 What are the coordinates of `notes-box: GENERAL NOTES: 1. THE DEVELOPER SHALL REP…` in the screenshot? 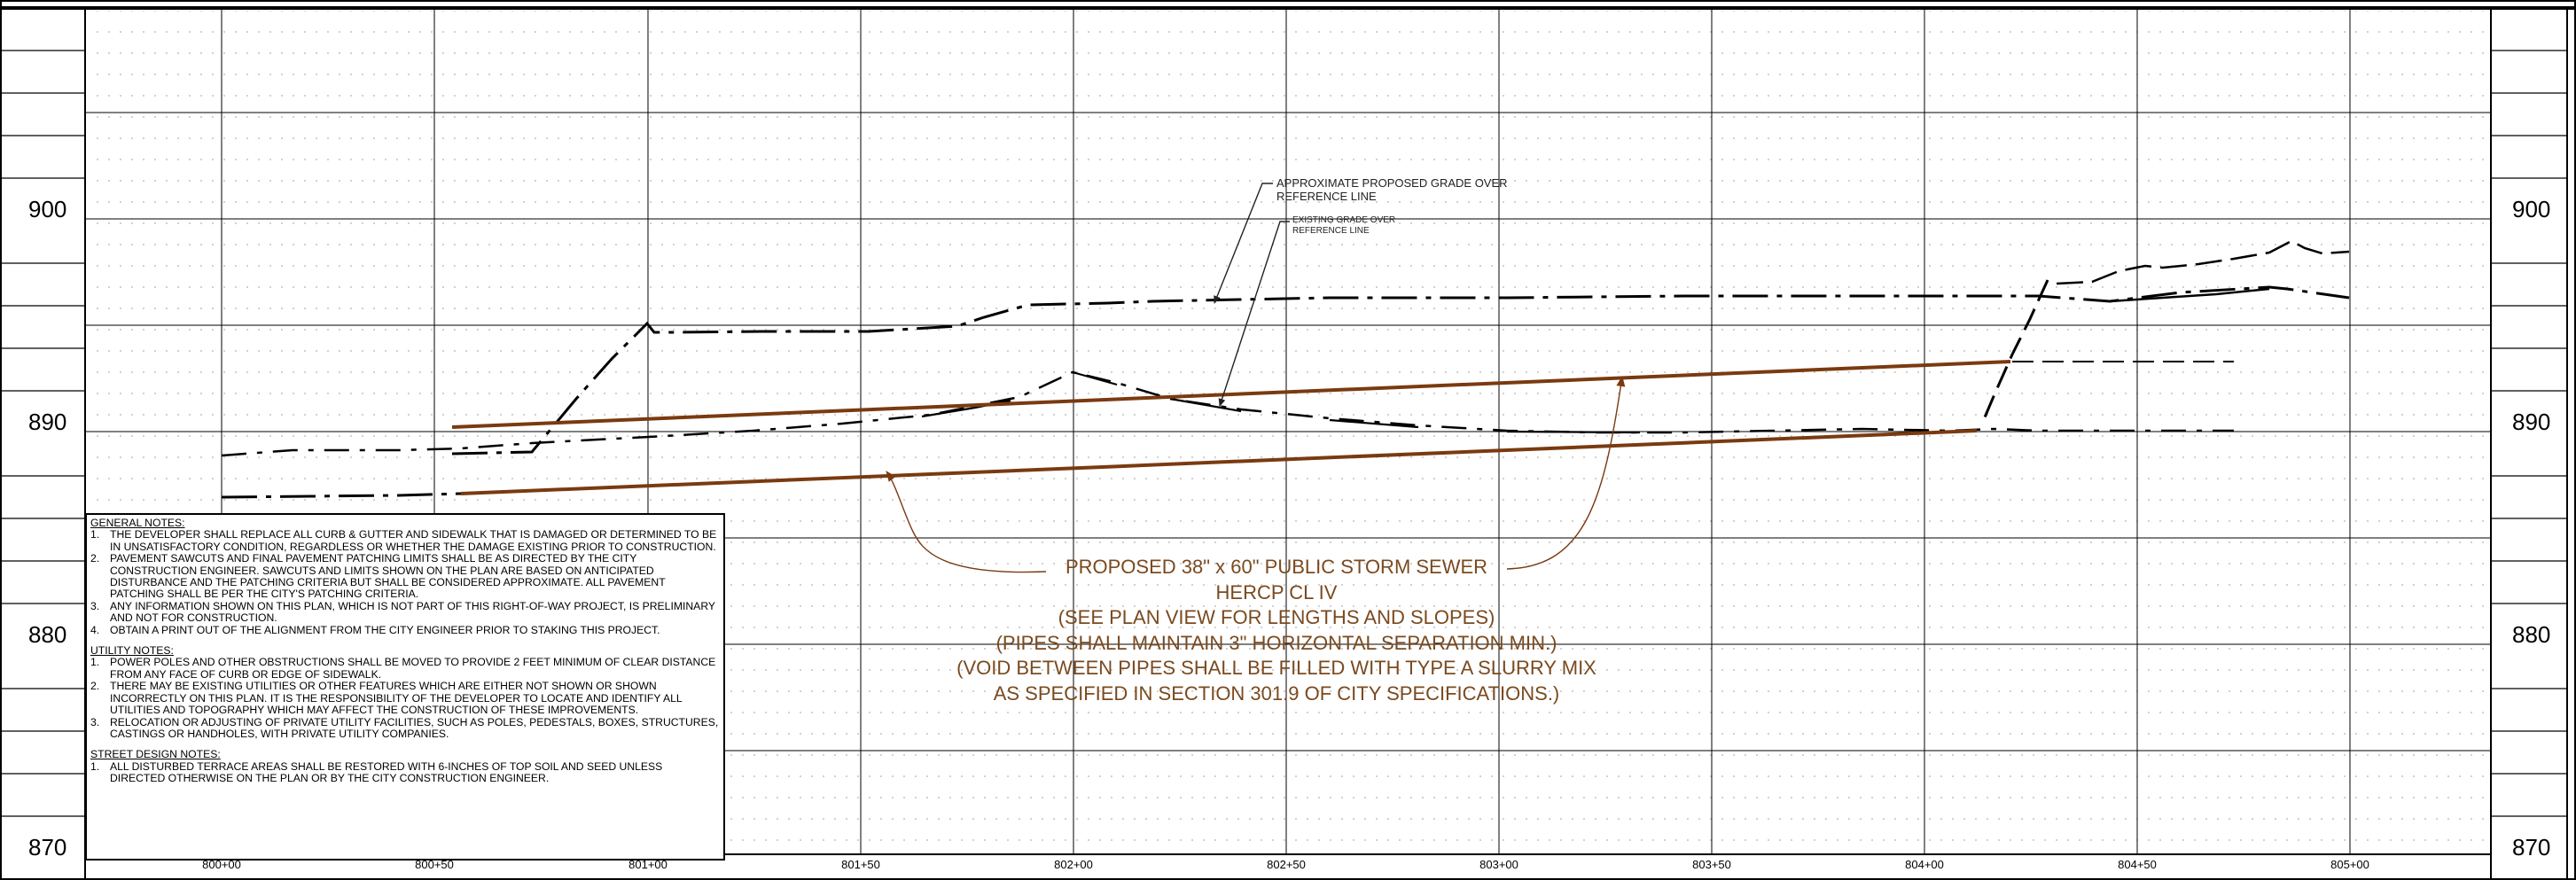 It's located at (405, 687).